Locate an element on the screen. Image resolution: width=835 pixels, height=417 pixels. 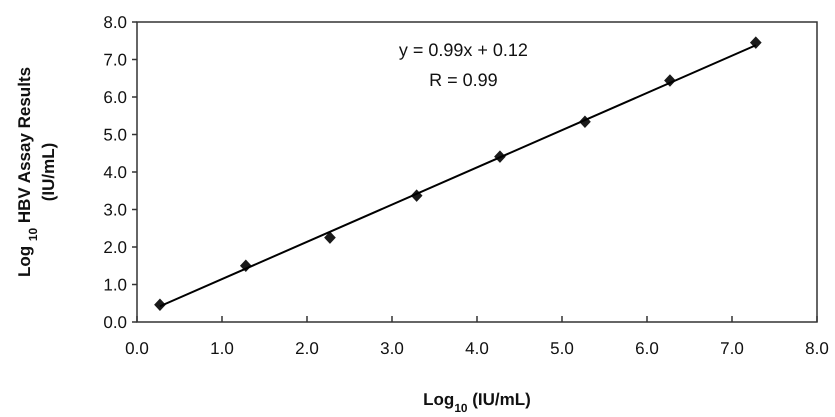
x-tick-label: 5.0 is located at coordinates (562, 348).